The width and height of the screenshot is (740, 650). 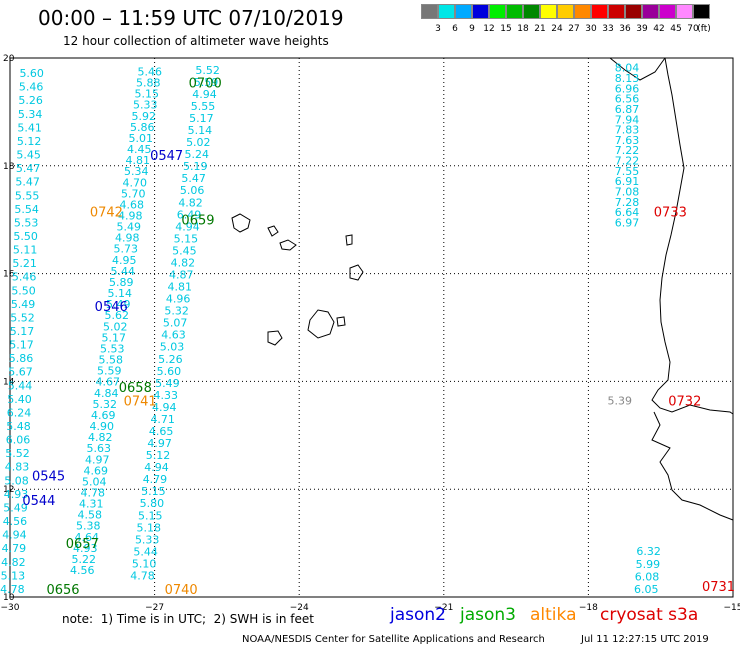 What do you see at coordinates (133, 193) in the screenshot?
I see `track-b-value: 5.70` at bounding box center [133, 193].